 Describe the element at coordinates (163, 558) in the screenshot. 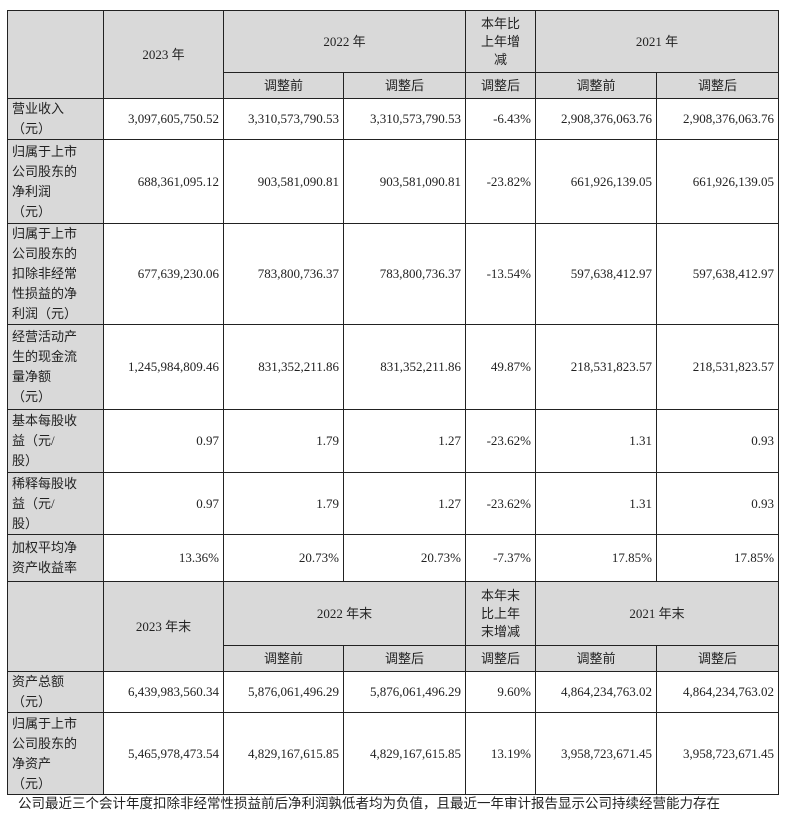

I see `cell-value: 13.36%` at that location.